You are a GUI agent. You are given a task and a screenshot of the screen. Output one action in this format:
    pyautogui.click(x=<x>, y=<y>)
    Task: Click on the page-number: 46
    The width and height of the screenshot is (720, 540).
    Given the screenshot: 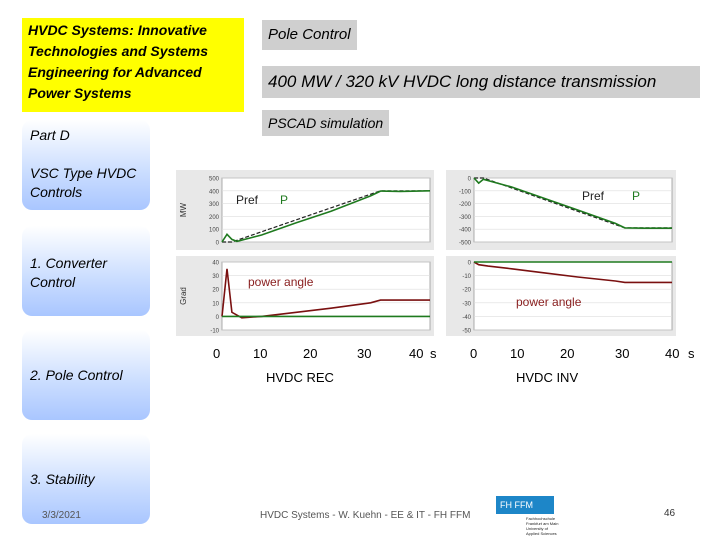 What is the action you would take?
    pyautogui.click(x=670, y=513)
    